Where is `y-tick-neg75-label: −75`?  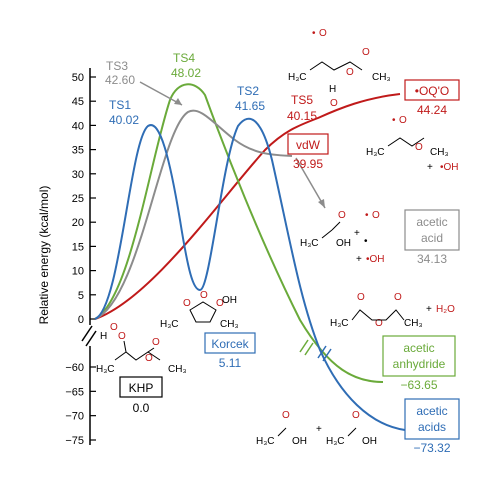
y-tick-neg75-label: −75 is located at coordinates (74, 441).